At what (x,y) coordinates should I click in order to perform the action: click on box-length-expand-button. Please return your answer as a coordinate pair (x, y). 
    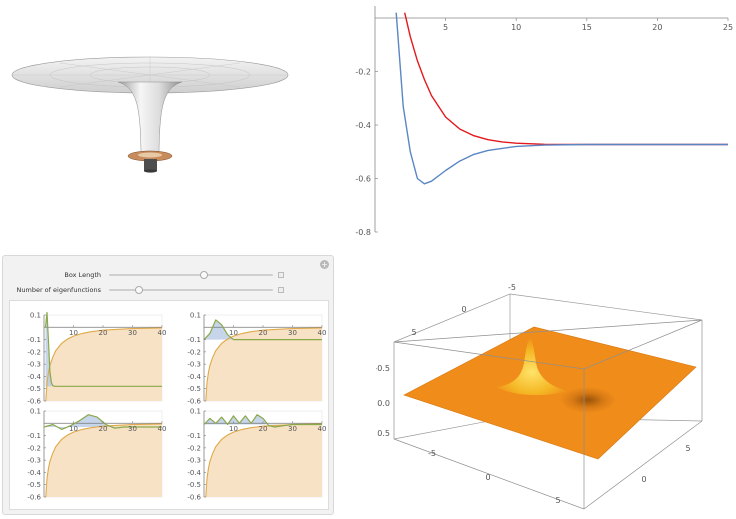
    Looking at the image, I should click on (281, 275).